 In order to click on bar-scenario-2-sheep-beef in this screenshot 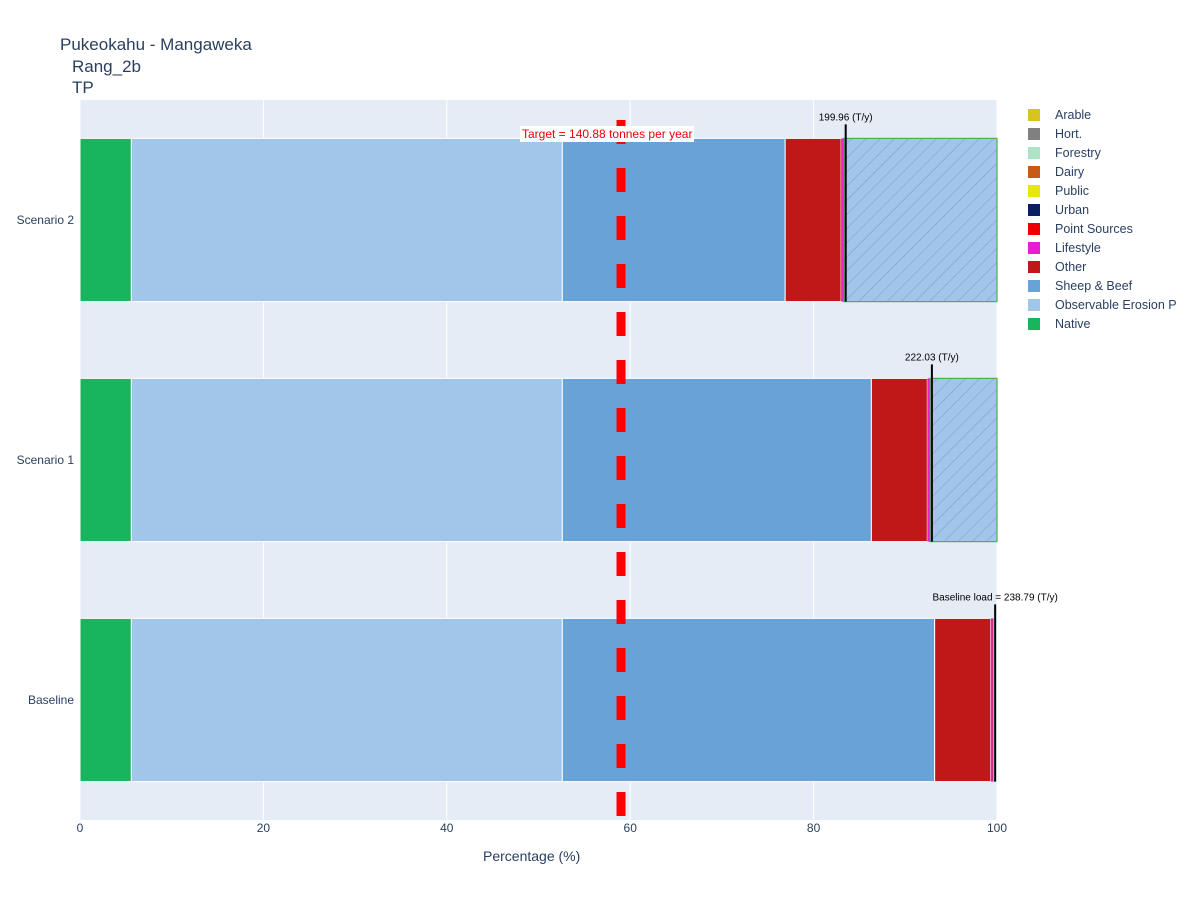, I will do `click(673, 220)`.